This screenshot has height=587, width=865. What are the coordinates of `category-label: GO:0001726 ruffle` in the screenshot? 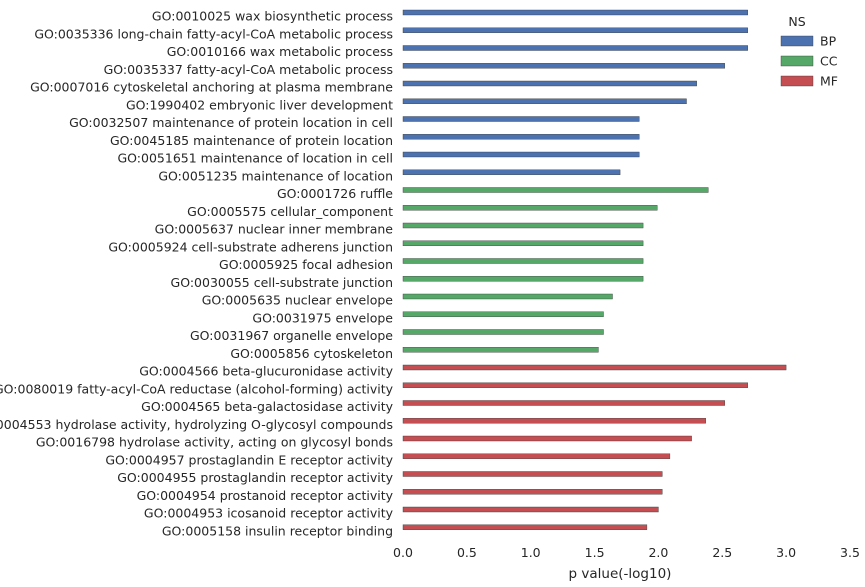 It's located at (335, 193).